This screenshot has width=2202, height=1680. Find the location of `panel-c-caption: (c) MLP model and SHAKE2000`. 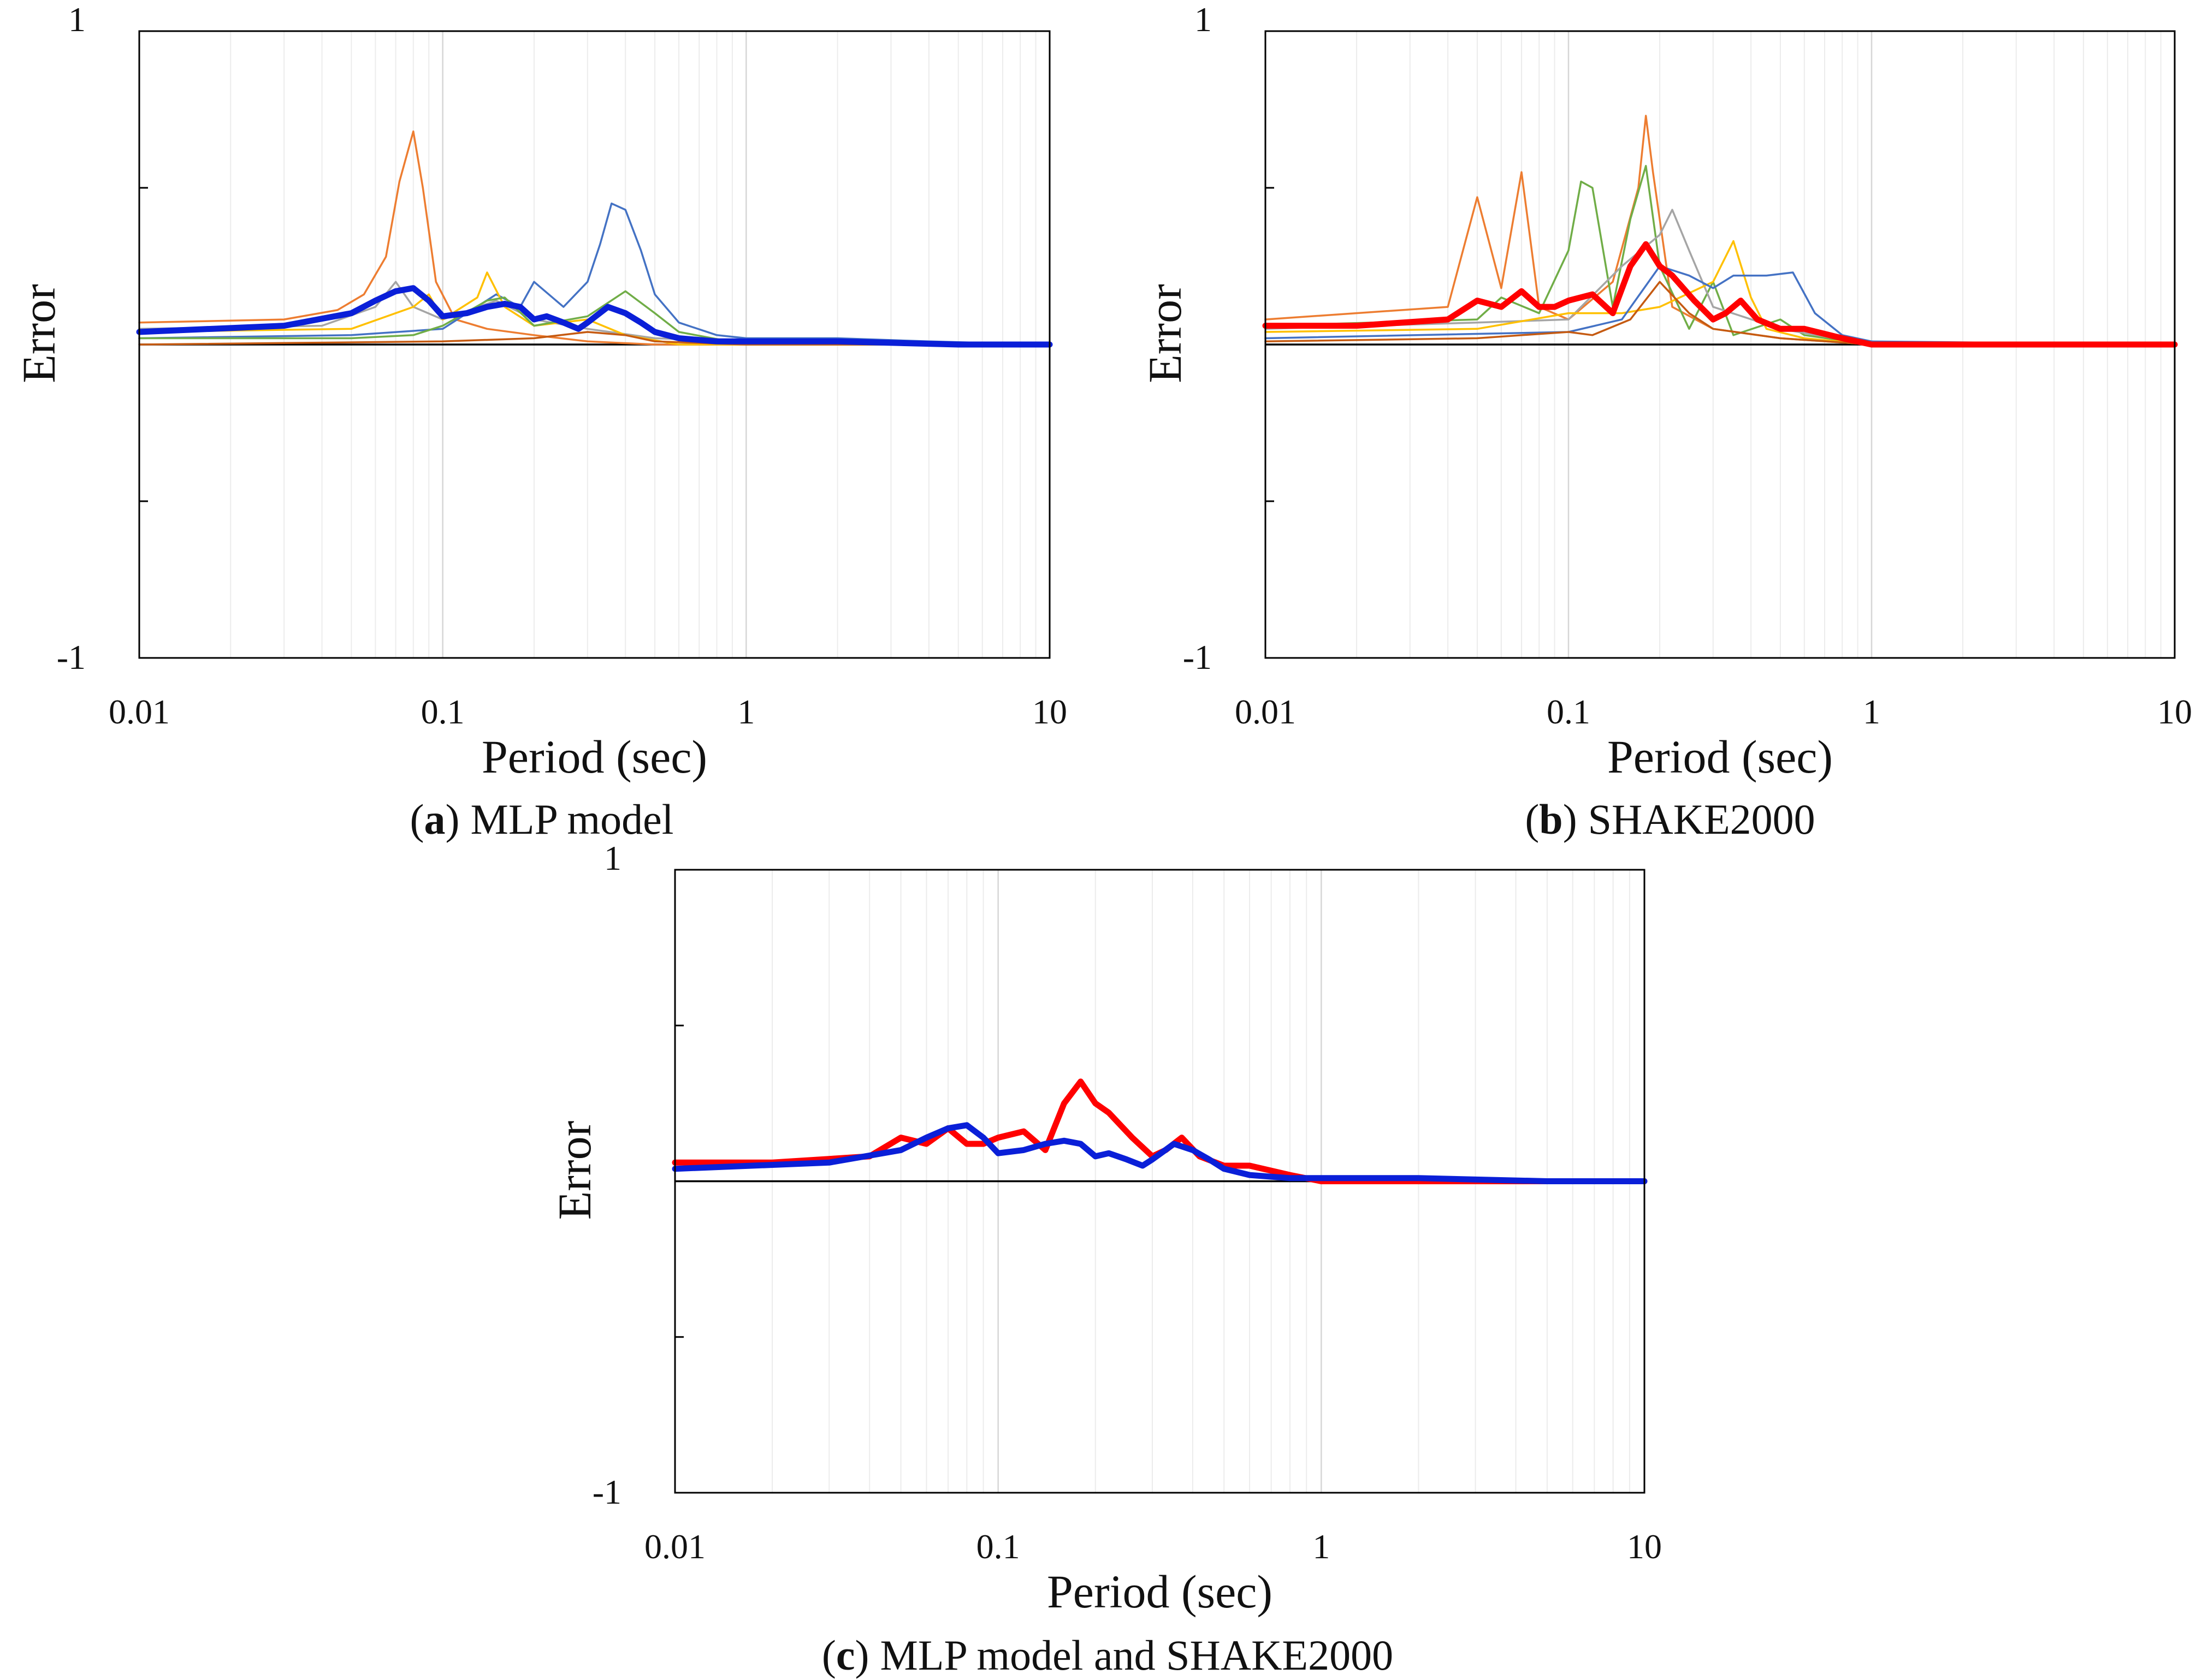

panel-c-caption: (c) MLP model and SHAKE2000 is located at coordinates (1107, 1655).